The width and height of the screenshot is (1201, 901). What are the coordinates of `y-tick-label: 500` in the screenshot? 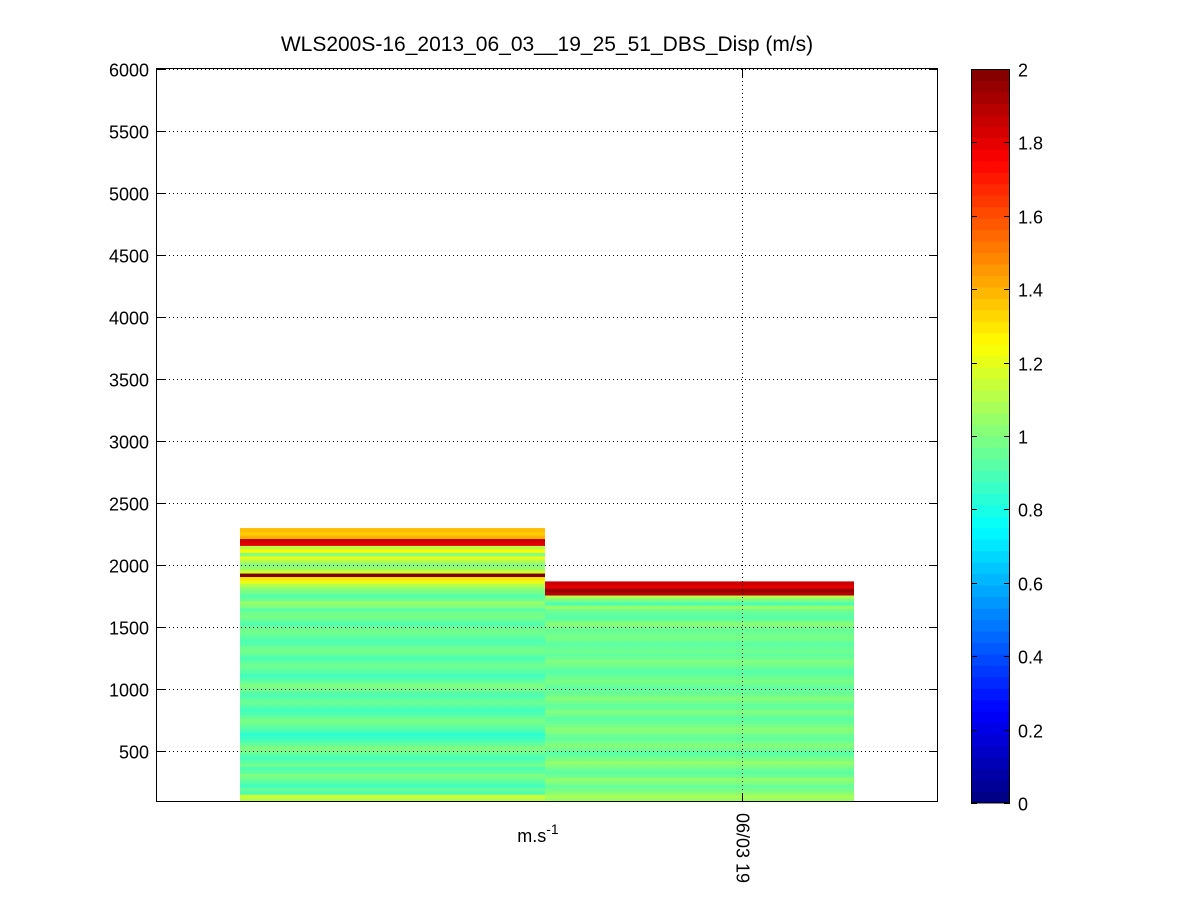 It's located at (134, 753).